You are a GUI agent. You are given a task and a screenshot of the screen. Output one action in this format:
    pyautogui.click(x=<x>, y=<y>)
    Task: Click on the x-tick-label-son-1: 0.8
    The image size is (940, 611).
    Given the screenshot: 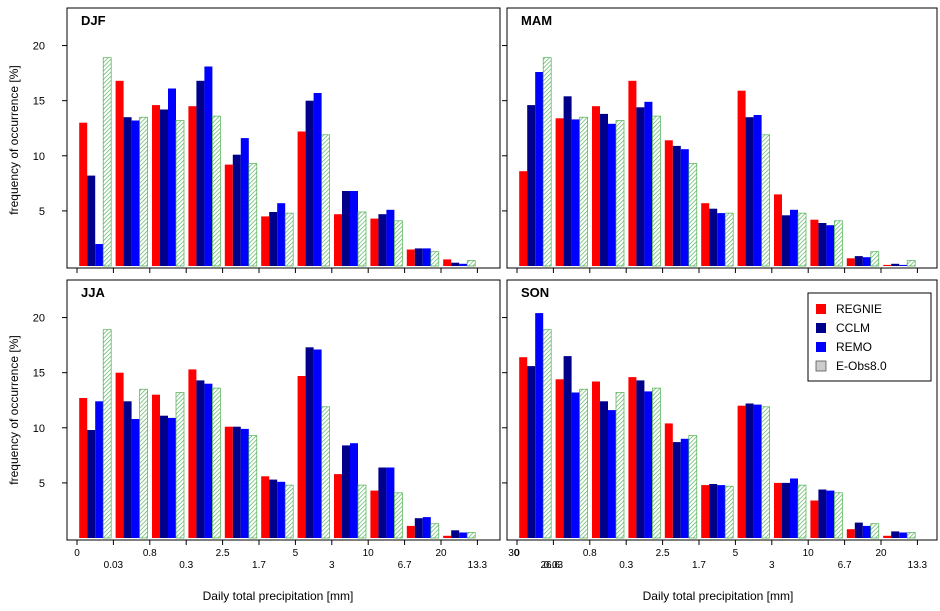 What is the action you would take?
    pyautogui.click(x=590, y=553)
    